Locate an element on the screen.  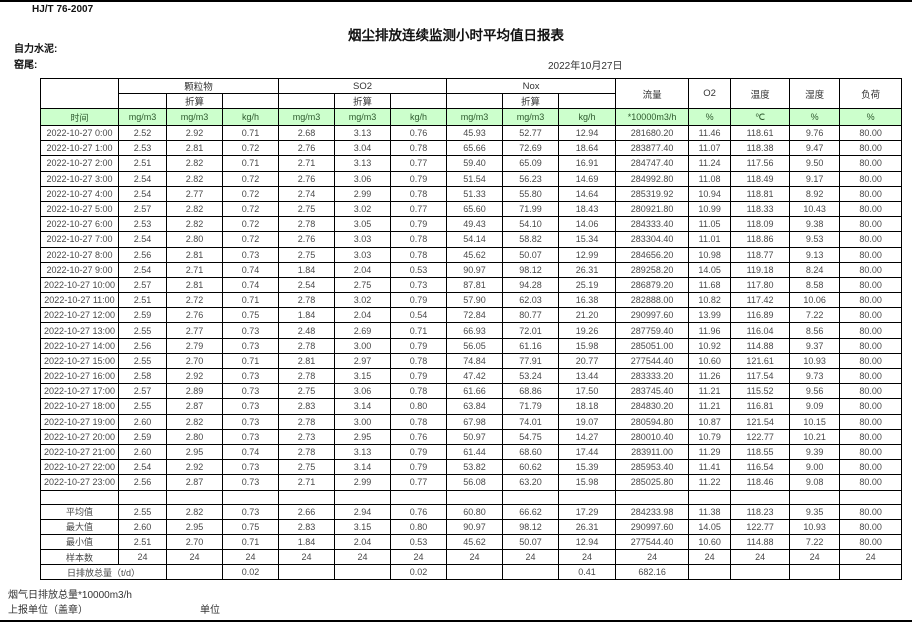
time-column-header: 时间 is located at coordinates (79, 117).